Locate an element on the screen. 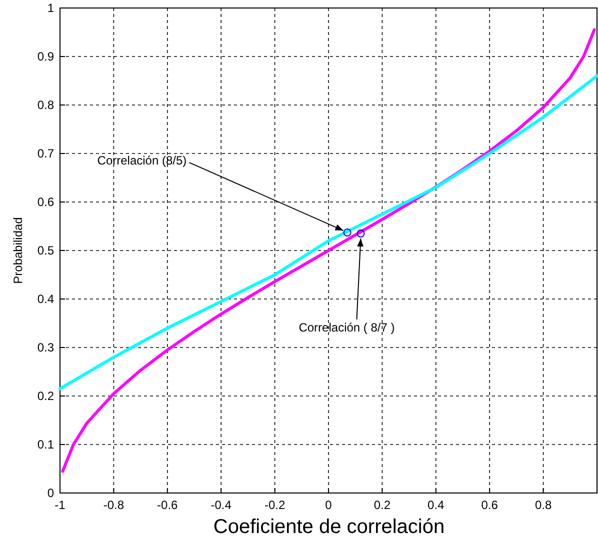  y-tick-label: 0.4 is located at coordinates (45, 299).